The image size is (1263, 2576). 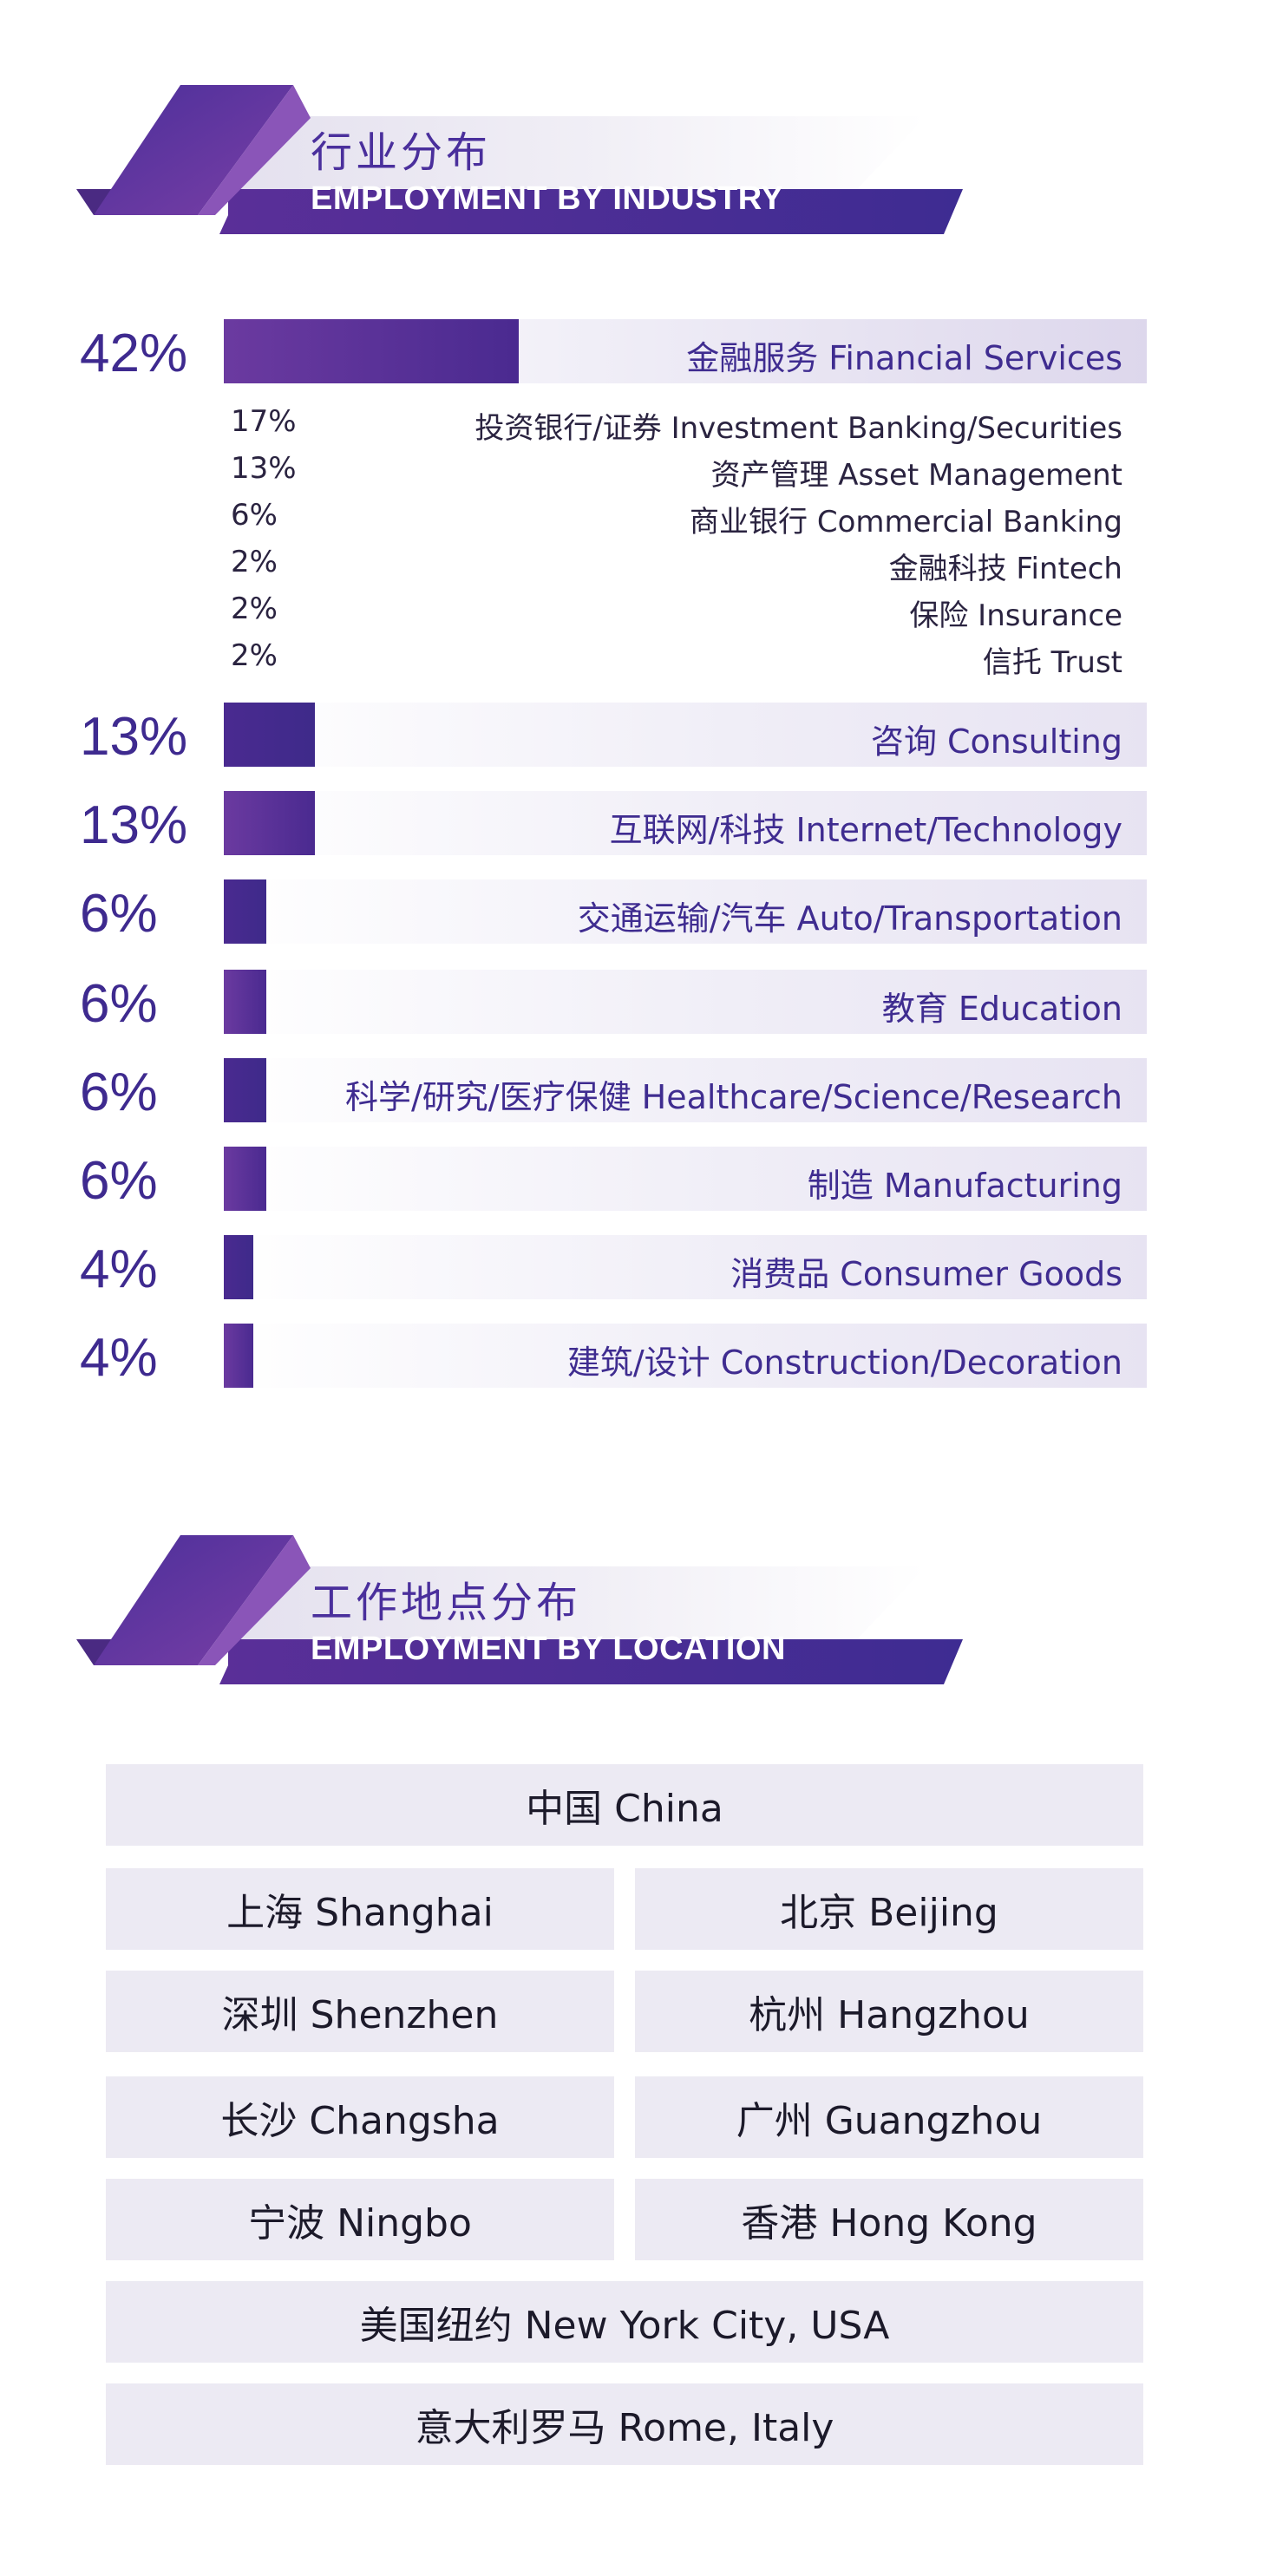 I want to click on industry-row: 4% 建筑/设计 Construction/Decoration, so click(x=631, y=1356).